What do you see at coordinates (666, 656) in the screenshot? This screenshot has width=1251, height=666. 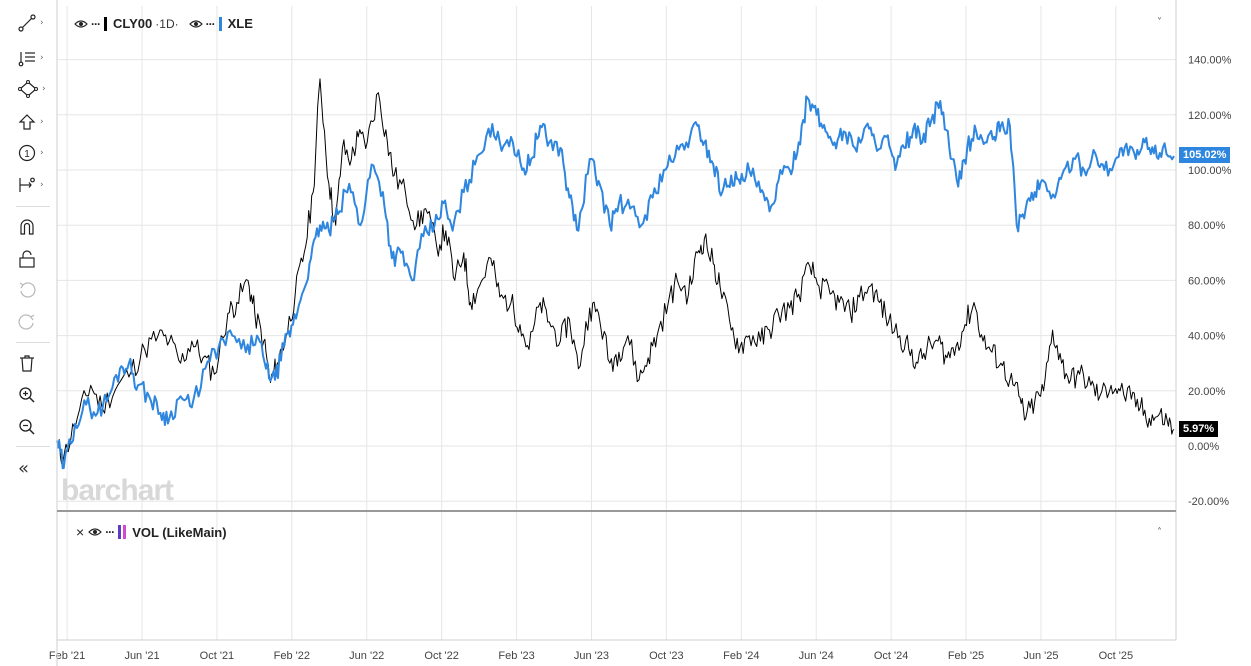 I see `x-tick-label: Oct '23` at bounding box center [666, 656].